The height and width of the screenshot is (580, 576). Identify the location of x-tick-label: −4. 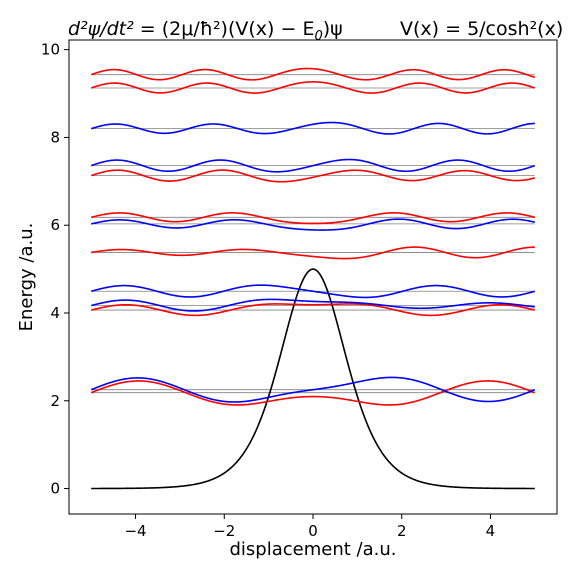
(135, 531).